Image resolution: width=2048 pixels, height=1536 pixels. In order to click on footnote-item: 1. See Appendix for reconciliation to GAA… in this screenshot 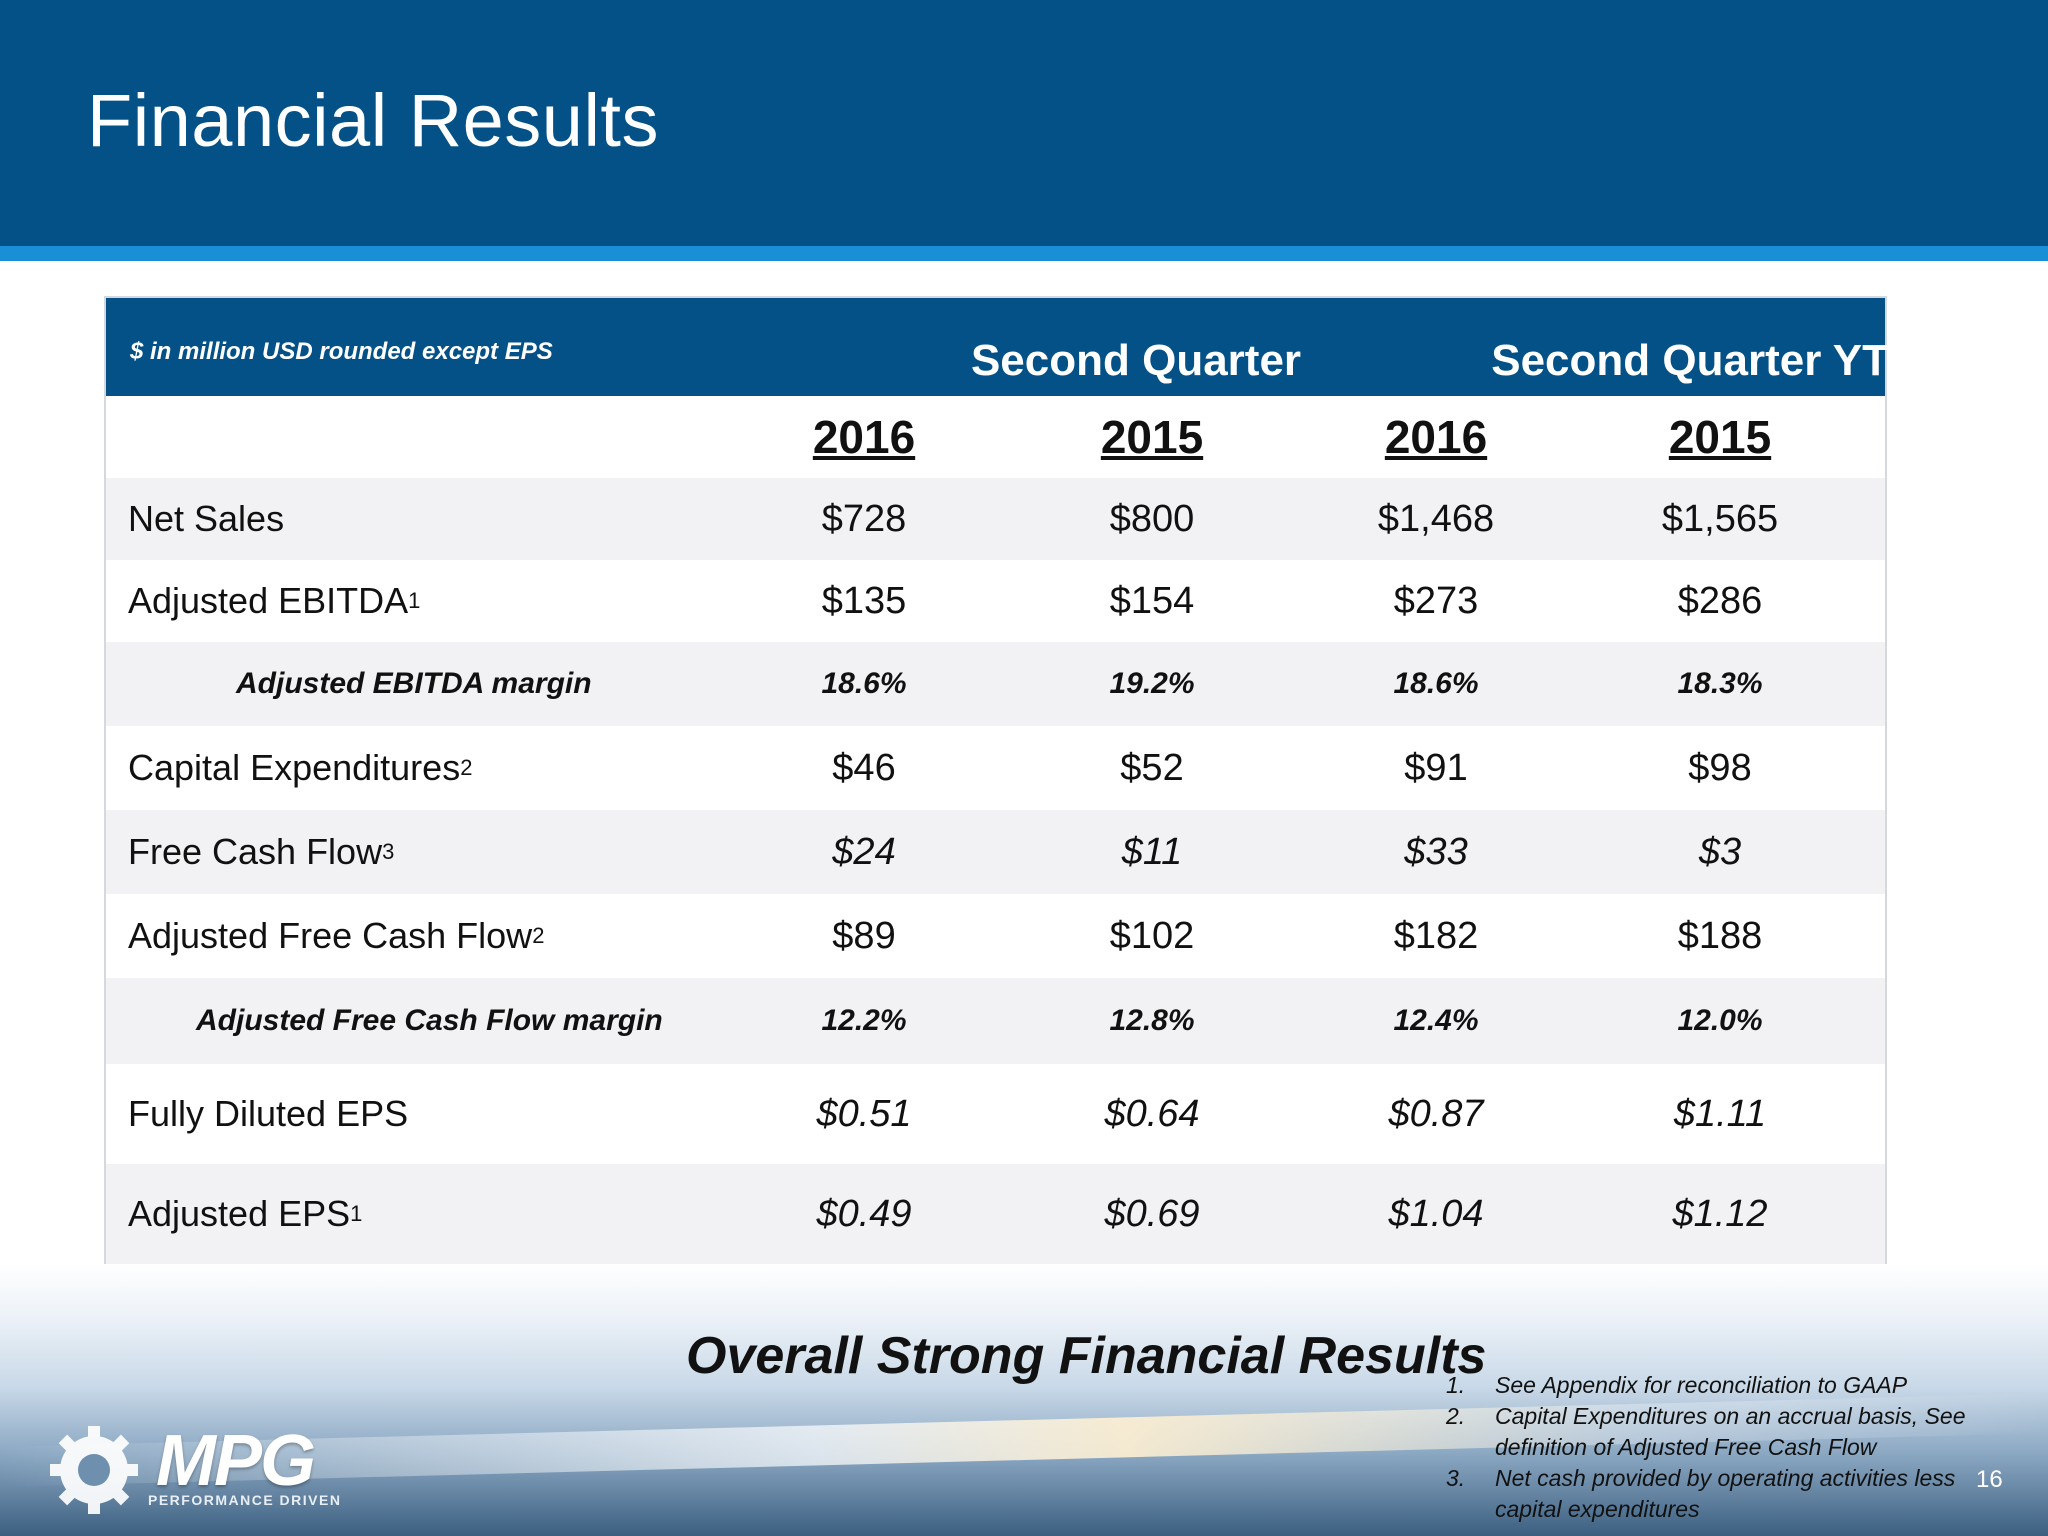, I will do `click(1677, 1385)`.